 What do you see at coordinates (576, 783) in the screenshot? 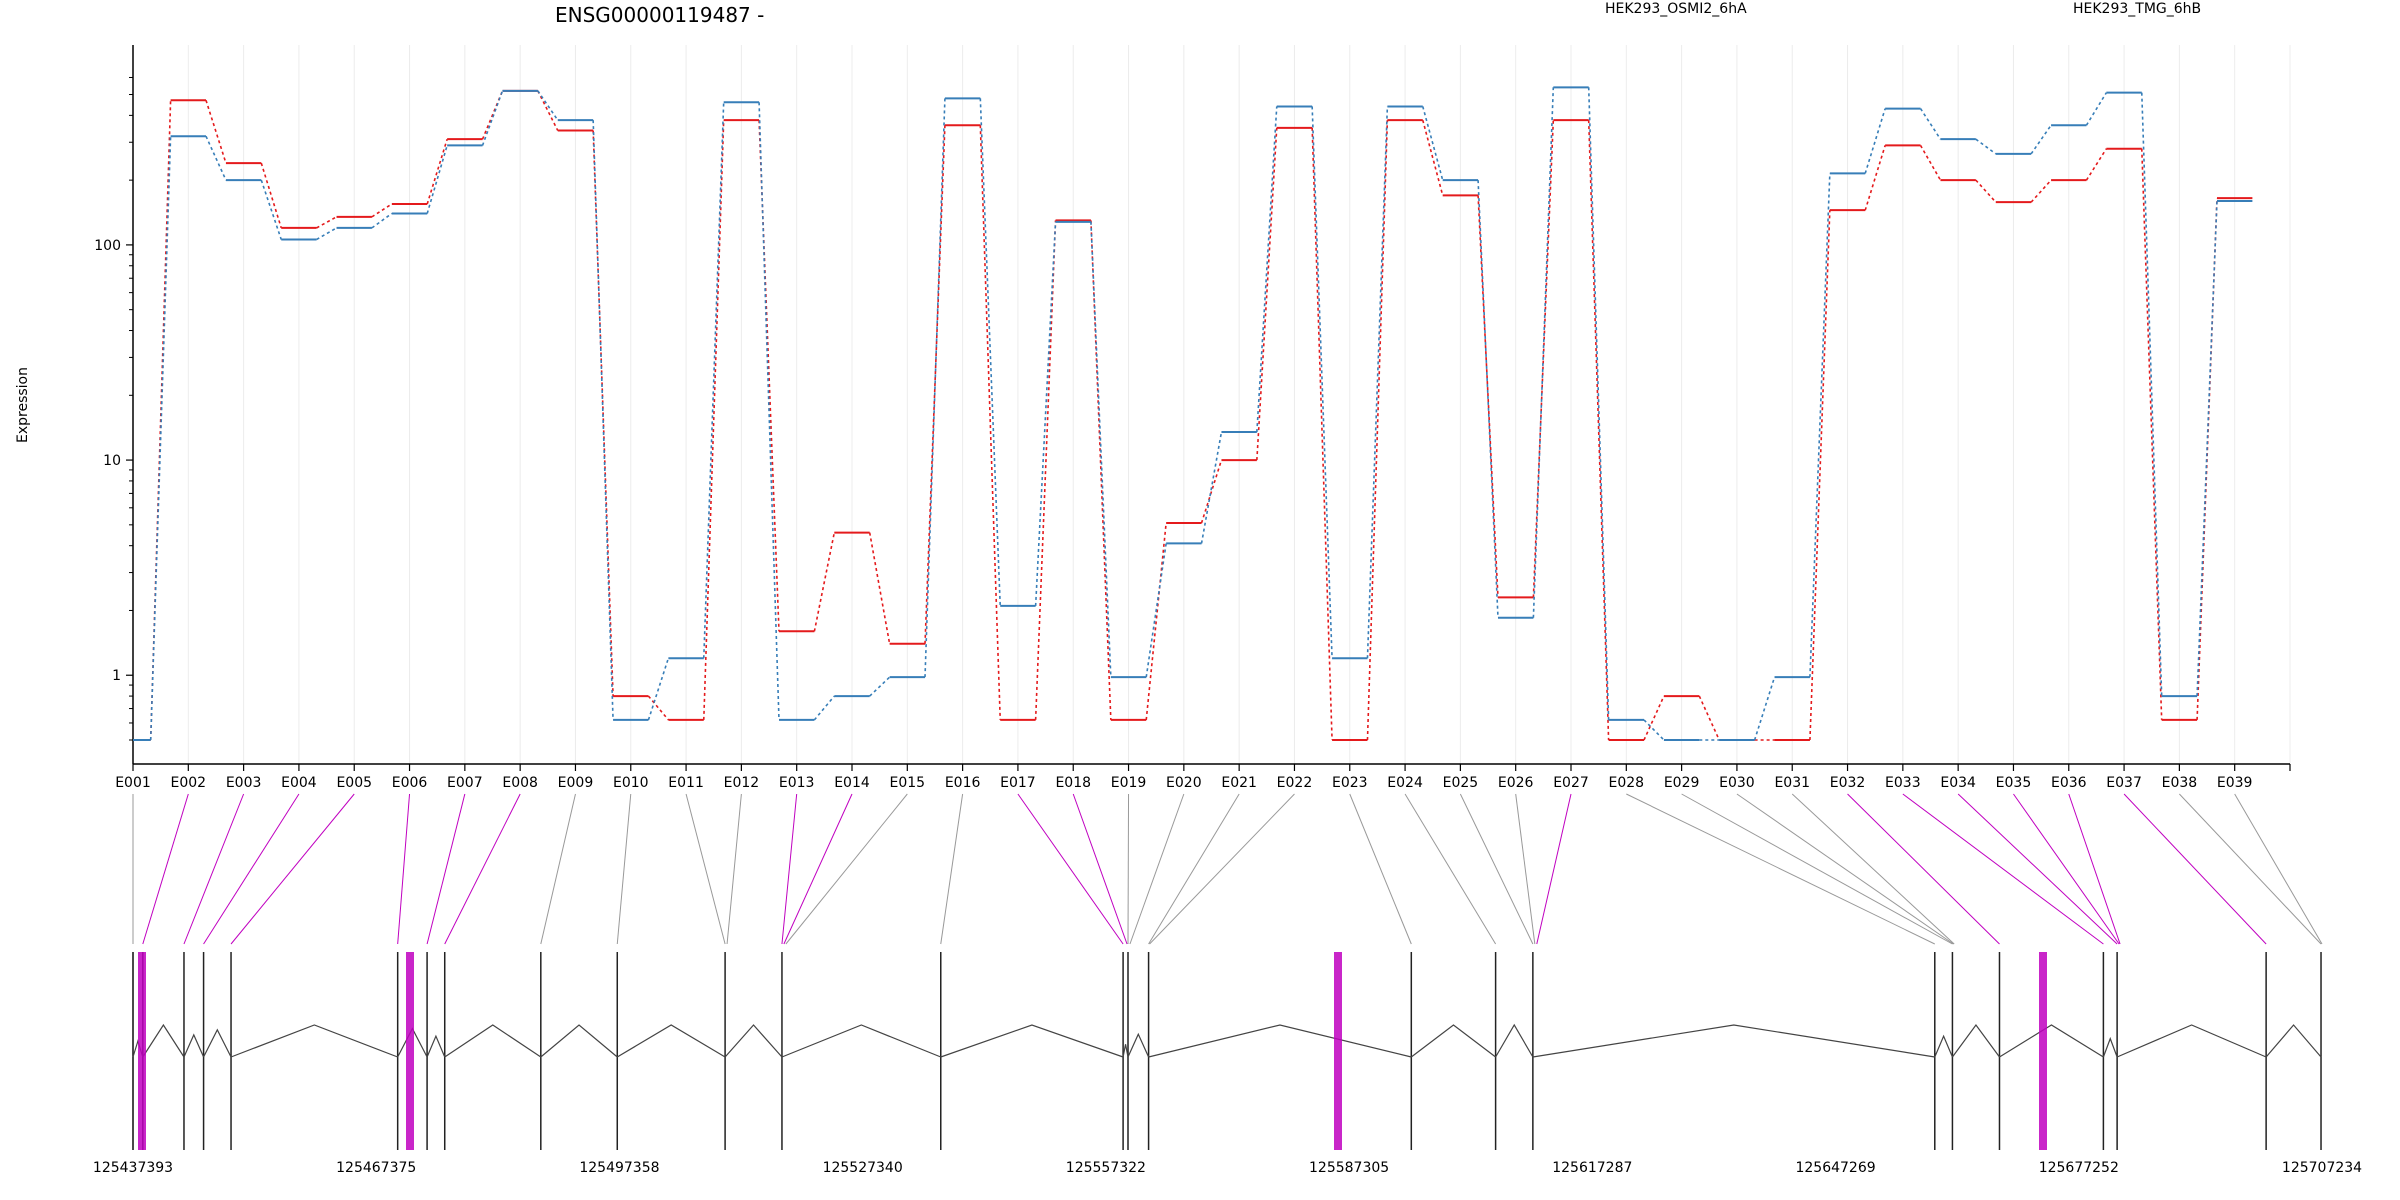
I see `x-tick-label: E009` at bounding box center [576, 783].